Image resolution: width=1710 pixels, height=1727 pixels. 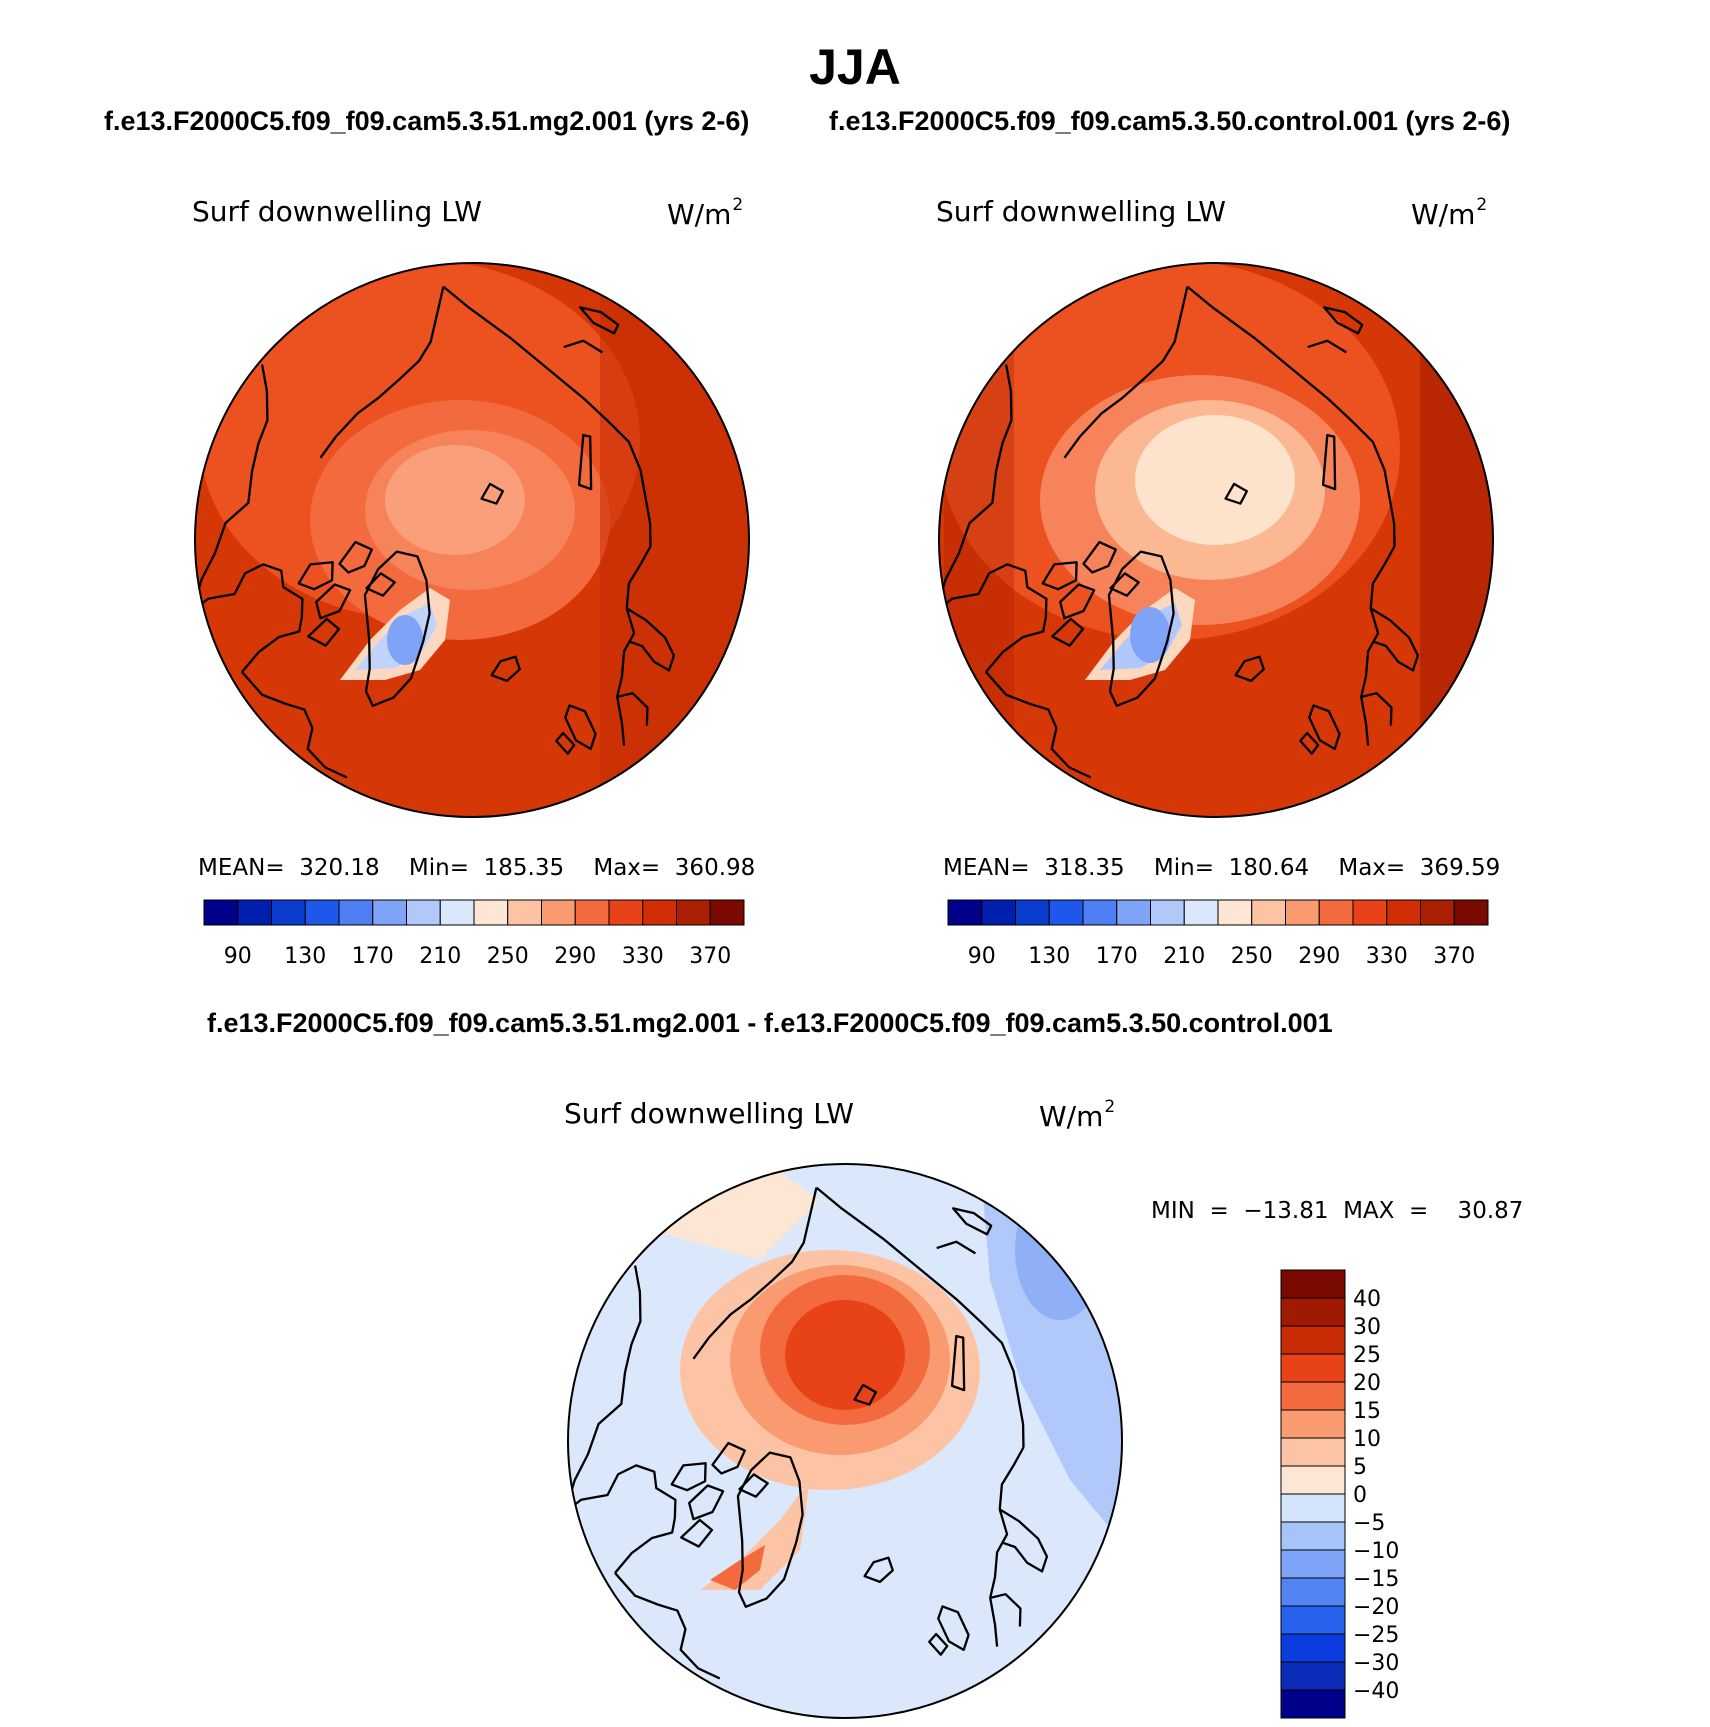 I want to click on diff-map-border, so click(x=845, y=1441).